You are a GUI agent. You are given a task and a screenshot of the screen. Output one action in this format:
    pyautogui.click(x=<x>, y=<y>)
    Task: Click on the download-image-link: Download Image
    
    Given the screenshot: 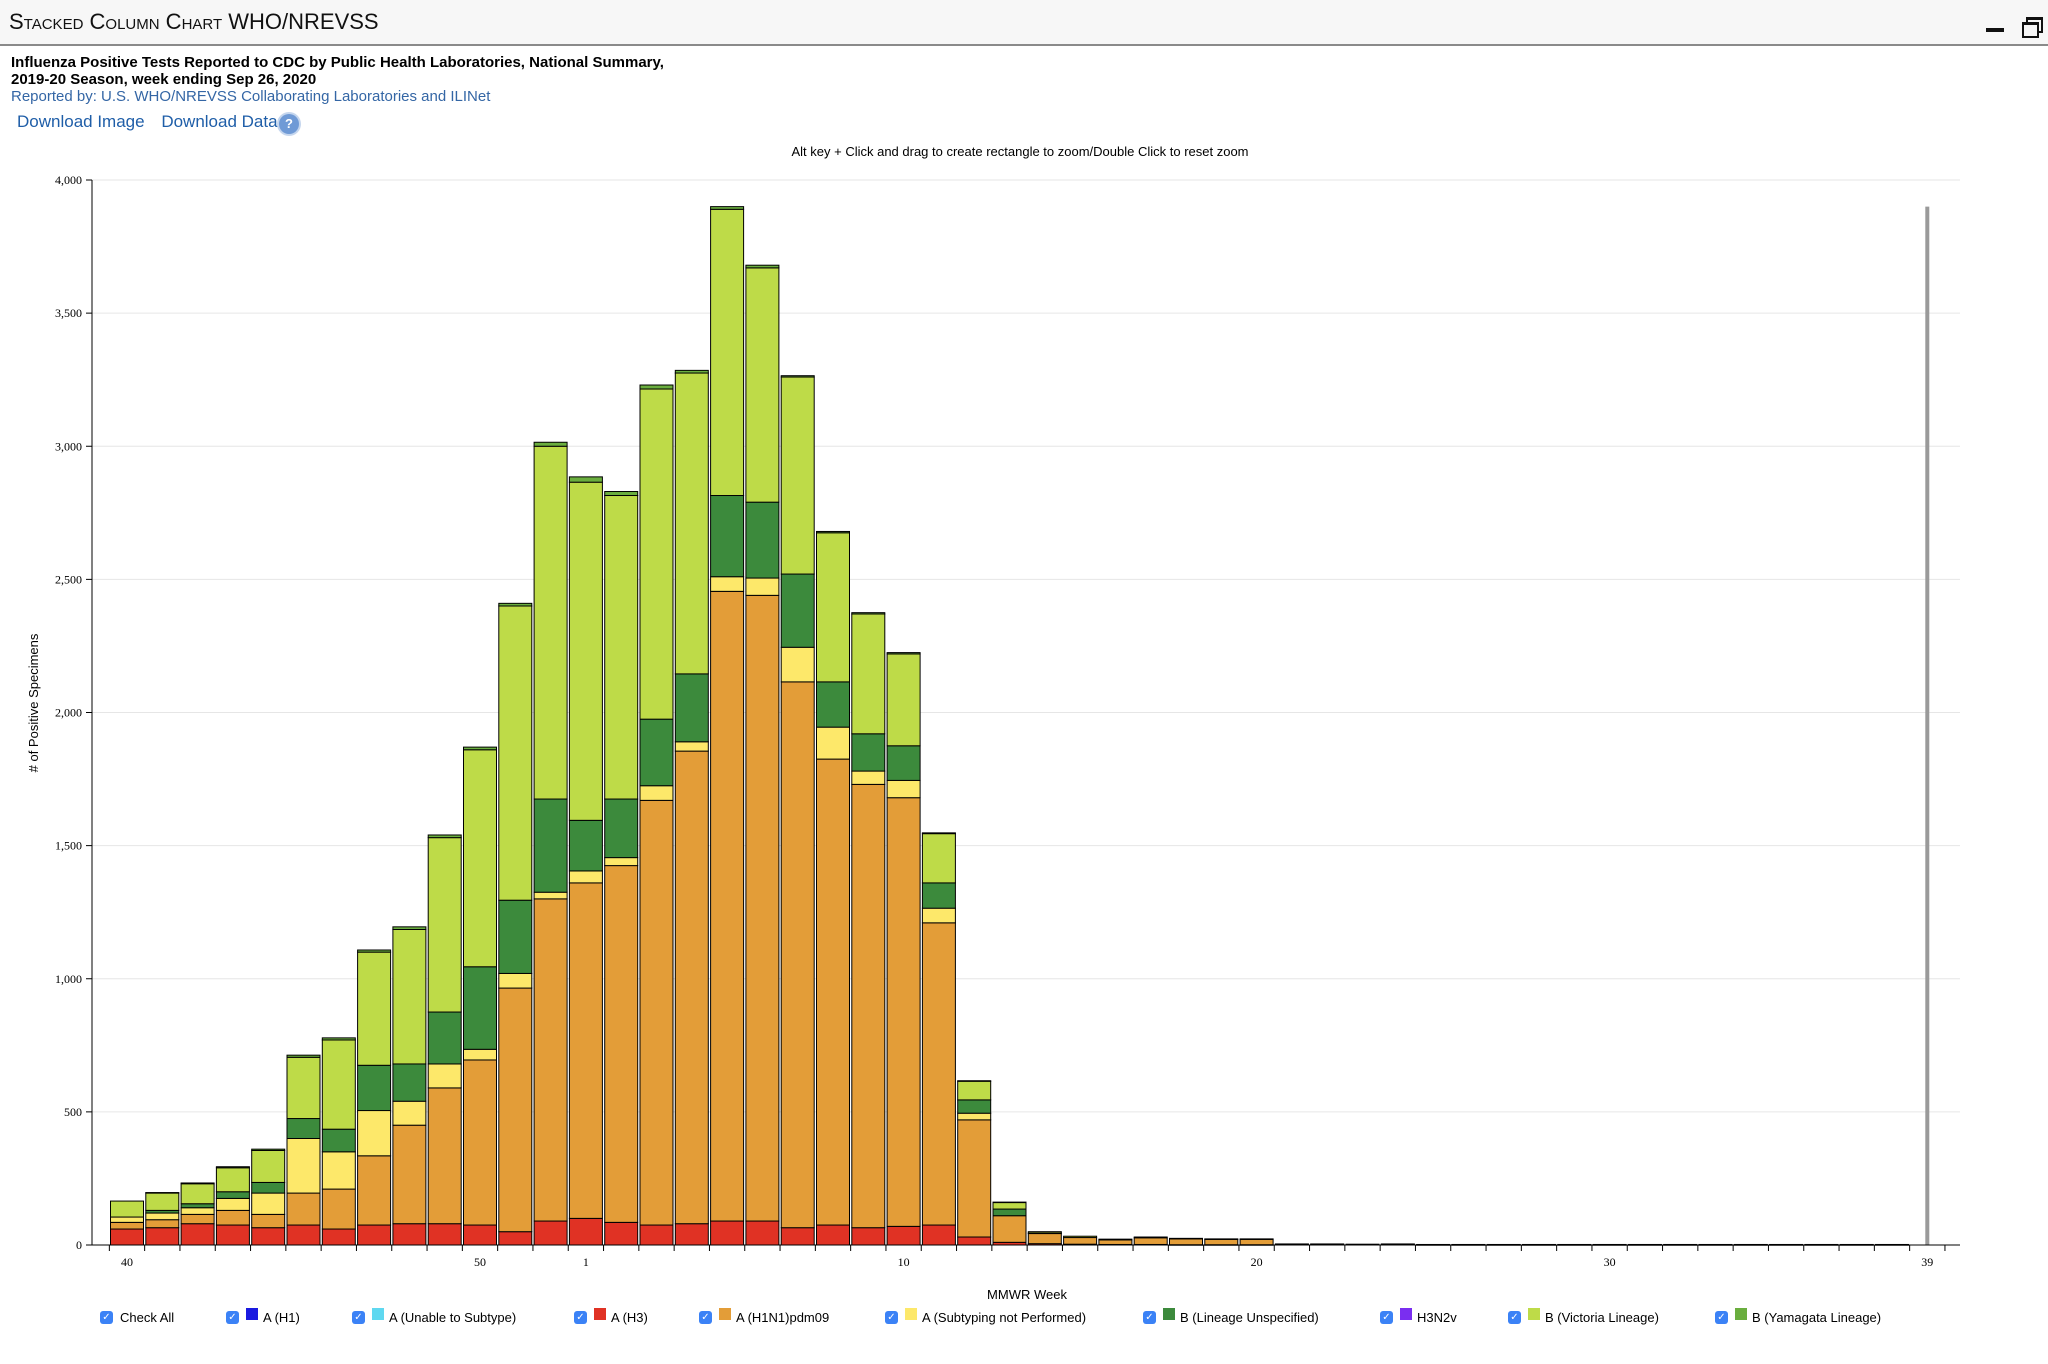 What is the action you would take?
    pyautogui.click(x=81, y=121)
    